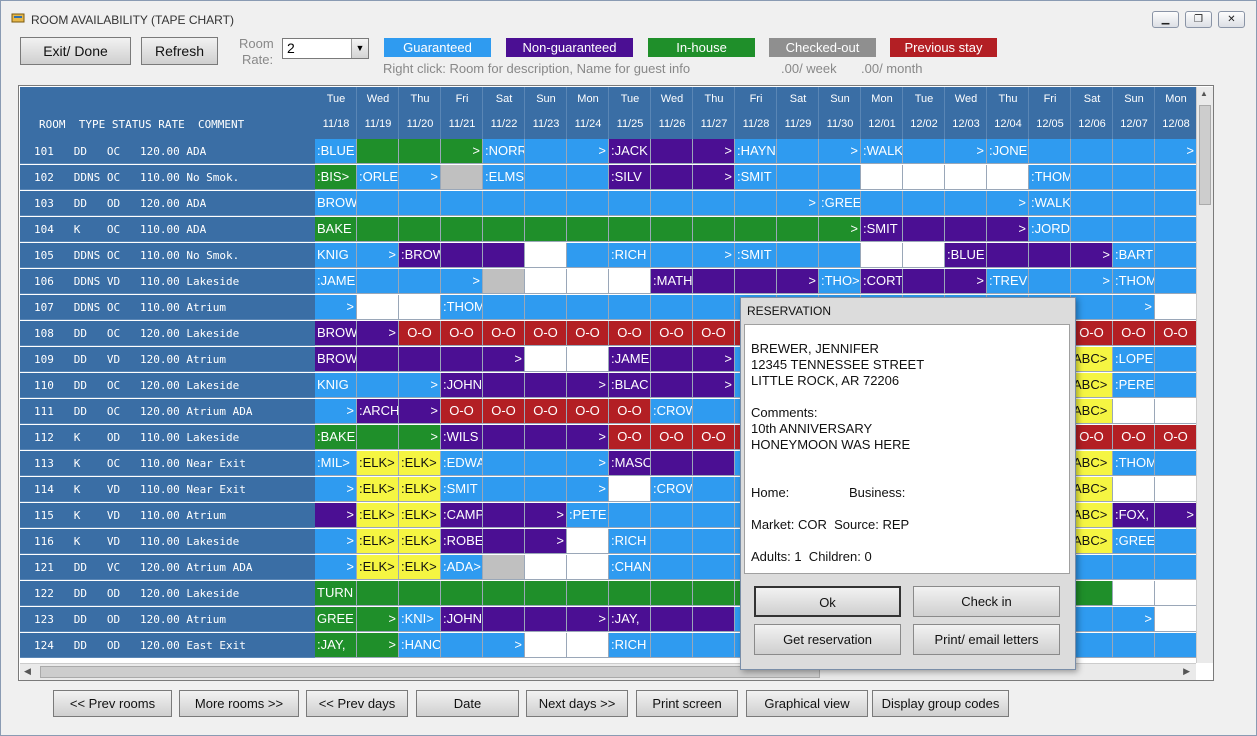 The width and height of the screenshot is (1257, 736). Describe the element at coordinates (672, 489) in the screenshot. I see `booking-cell: :CROW` at that location.